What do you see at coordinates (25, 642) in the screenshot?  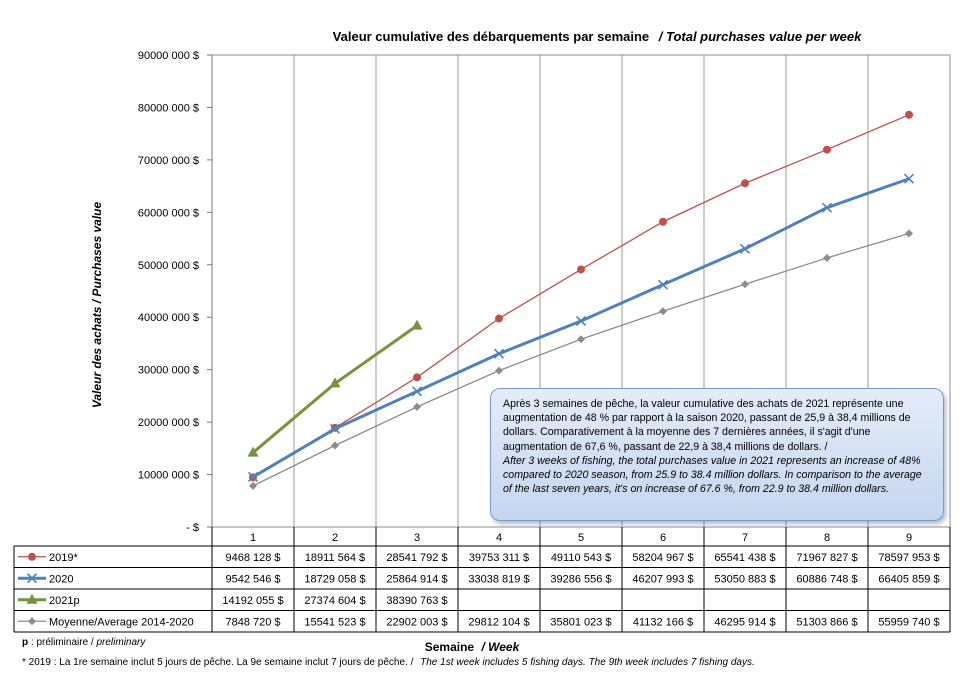 I see `preliminary-key: p` at bounding box center [25, 642].